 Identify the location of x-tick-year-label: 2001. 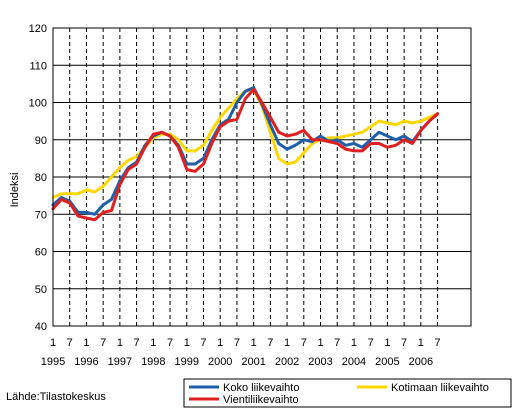
(253, 362).